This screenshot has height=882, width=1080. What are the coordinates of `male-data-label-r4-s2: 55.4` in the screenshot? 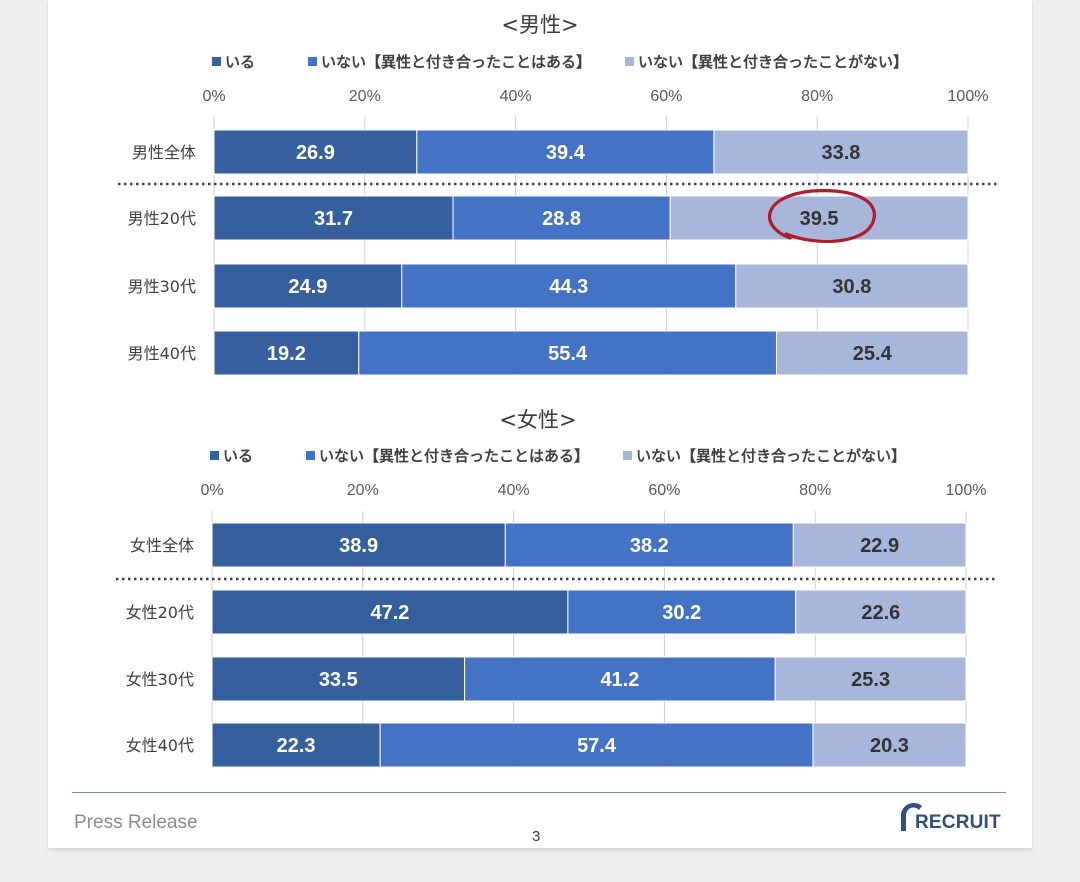 It's located at (568, 354).